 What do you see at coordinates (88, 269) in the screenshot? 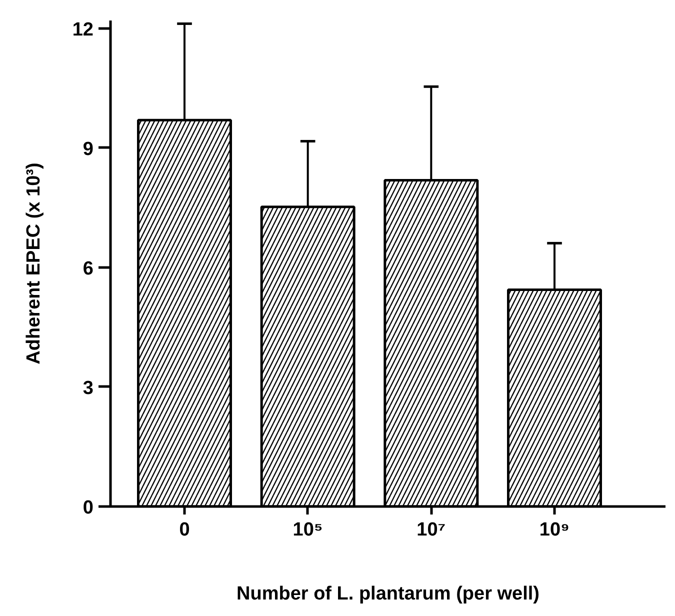
I see `y-tick-label: 6` at bounding box center [88, 269].